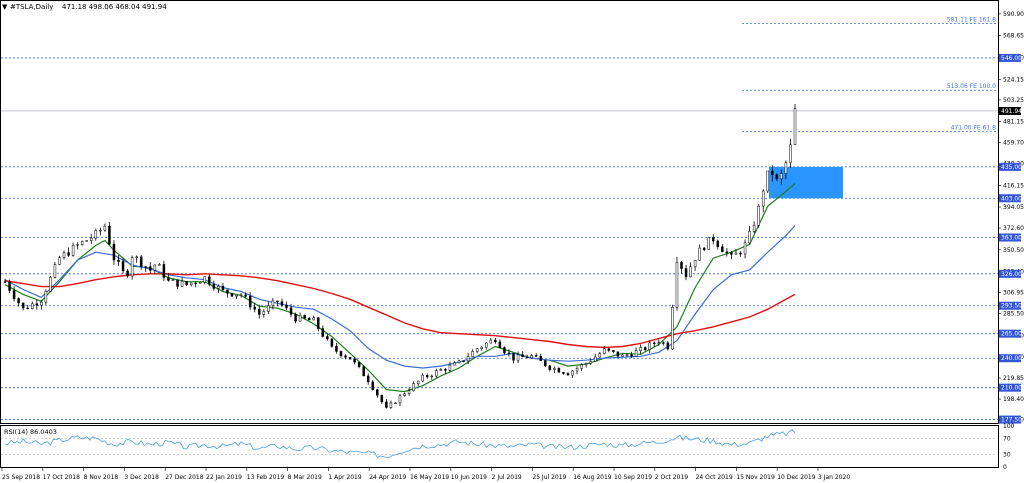  What do you see at coordinates (141, 477) in the screenshot?
I see `time-tick-label: 3 Dec 2018` at bounding box center [141, 477].